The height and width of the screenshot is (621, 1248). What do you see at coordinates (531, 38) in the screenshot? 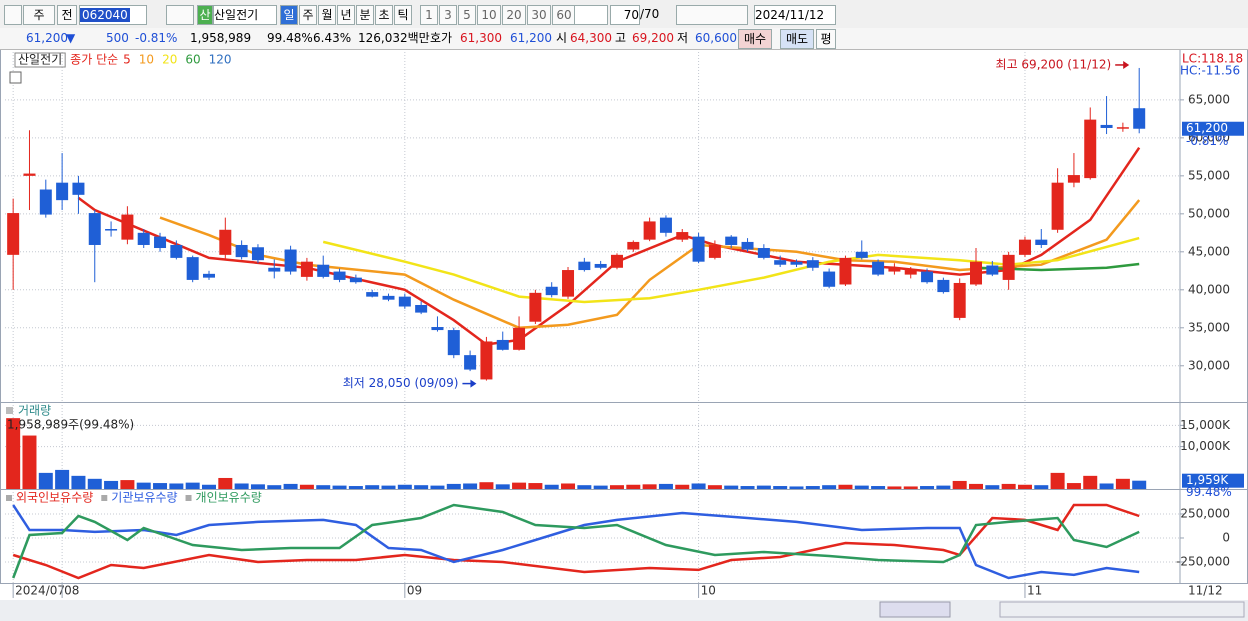
I see `bid: 61,200` at bounding box center [531, 38].